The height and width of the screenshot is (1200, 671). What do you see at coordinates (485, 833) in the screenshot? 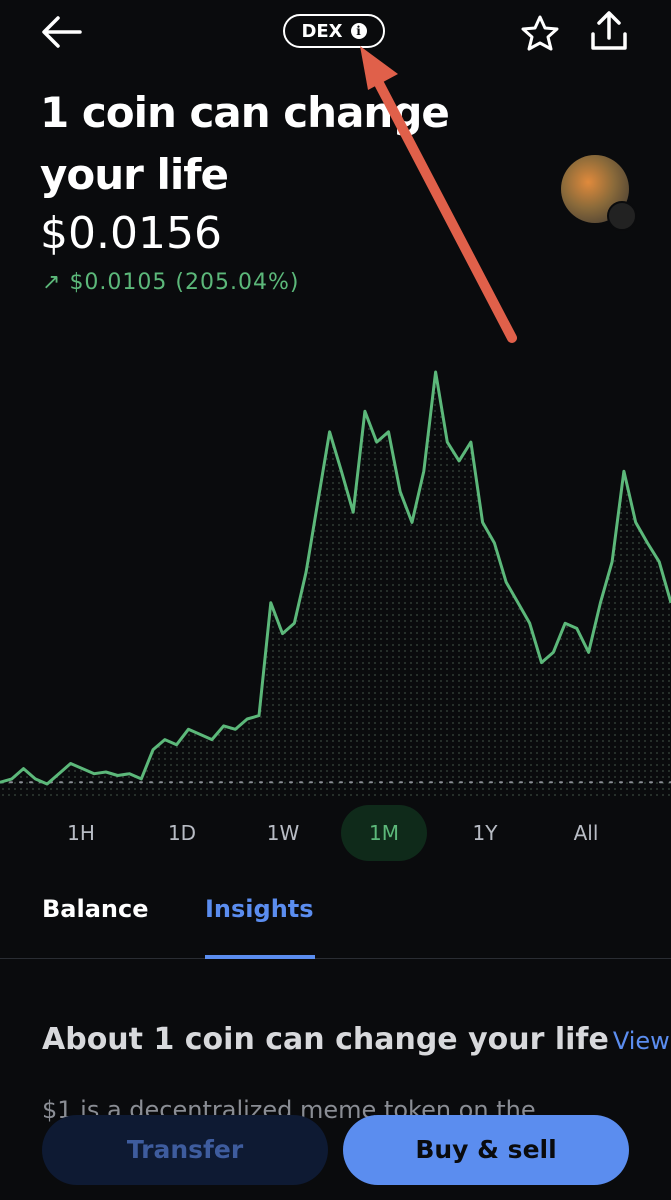
I see `range-option: 1Y` at bounding box center [485, 833].